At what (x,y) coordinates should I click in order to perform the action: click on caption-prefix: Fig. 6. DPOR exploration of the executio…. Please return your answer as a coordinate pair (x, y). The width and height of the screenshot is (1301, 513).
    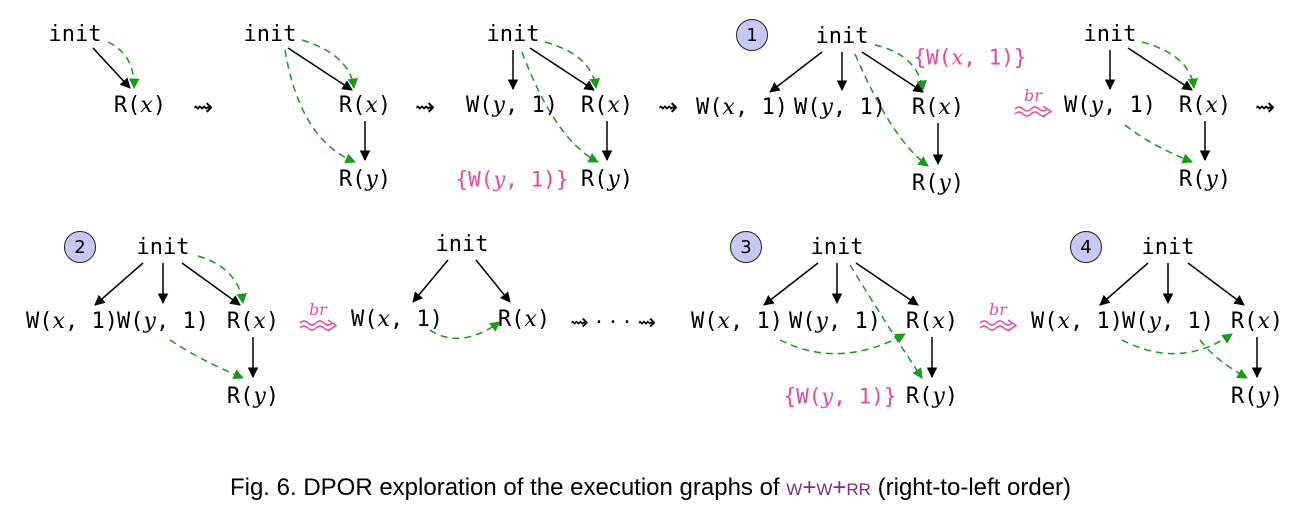
    Looking at the image, I should click on (508, 487).